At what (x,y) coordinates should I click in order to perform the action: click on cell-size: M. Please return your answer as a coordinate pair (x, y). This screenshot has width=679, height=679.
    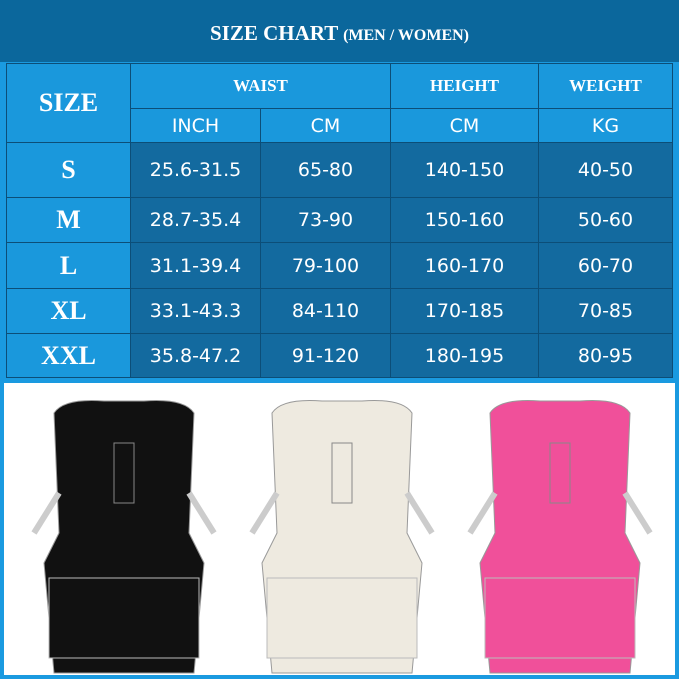
    Looking at the image, I should click on (68, 220).